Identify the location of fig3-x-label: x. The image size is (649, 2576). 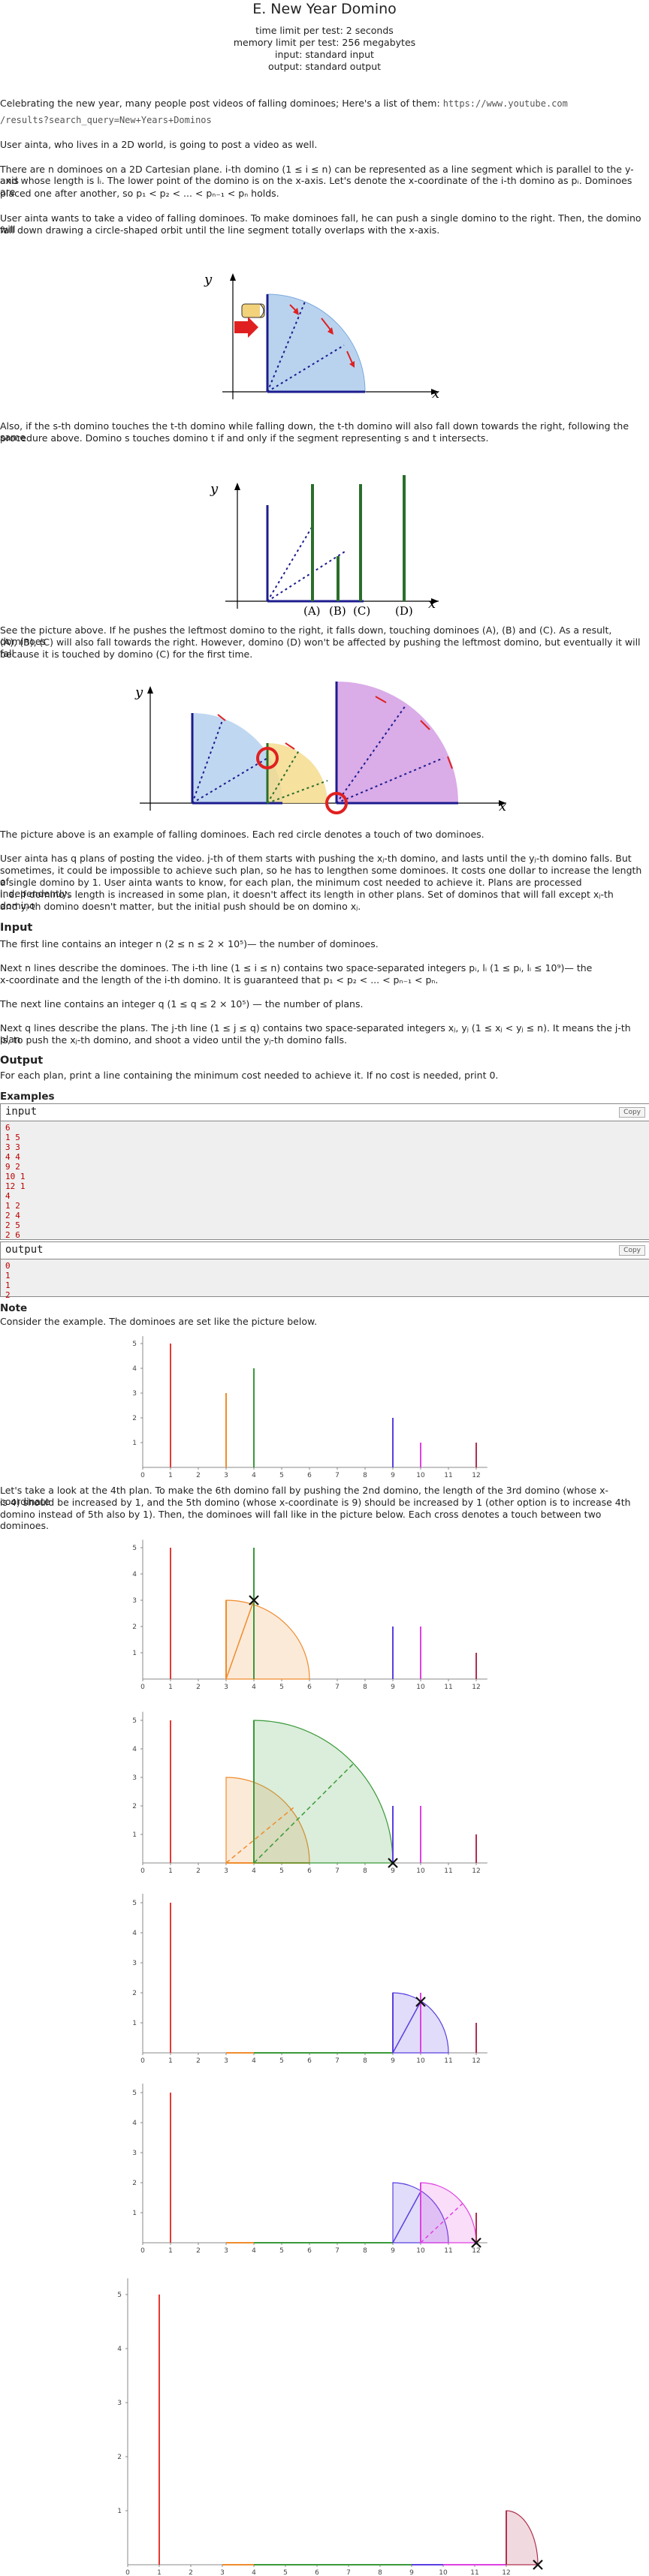
(503, 806).